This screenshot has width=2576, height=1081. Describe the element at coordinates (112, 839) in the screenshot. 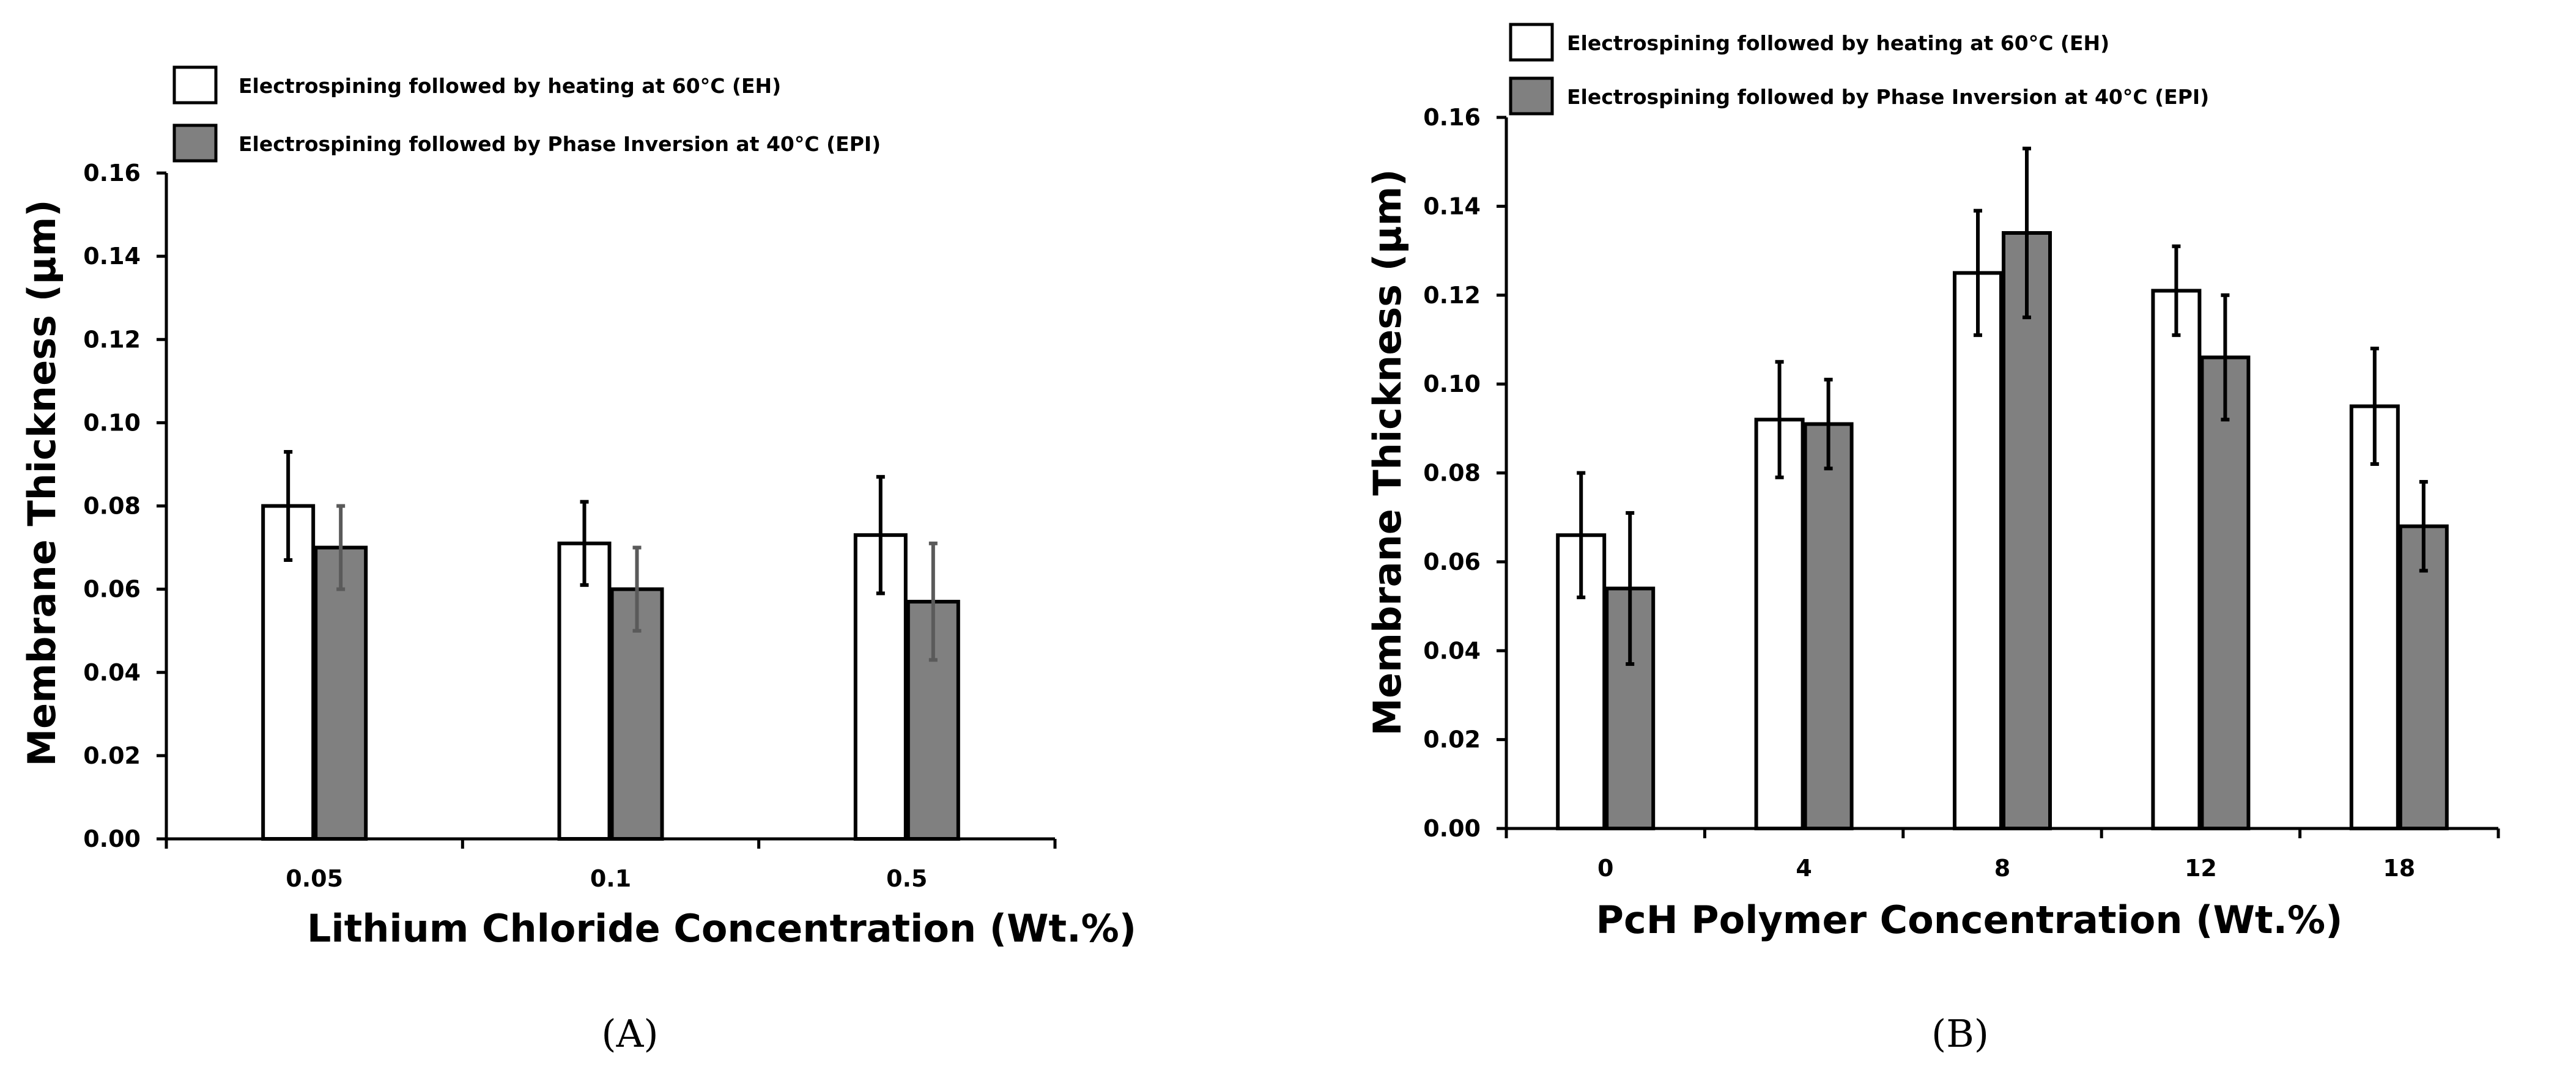

I see `chart-a-ytick-label: 0.00` at that location.